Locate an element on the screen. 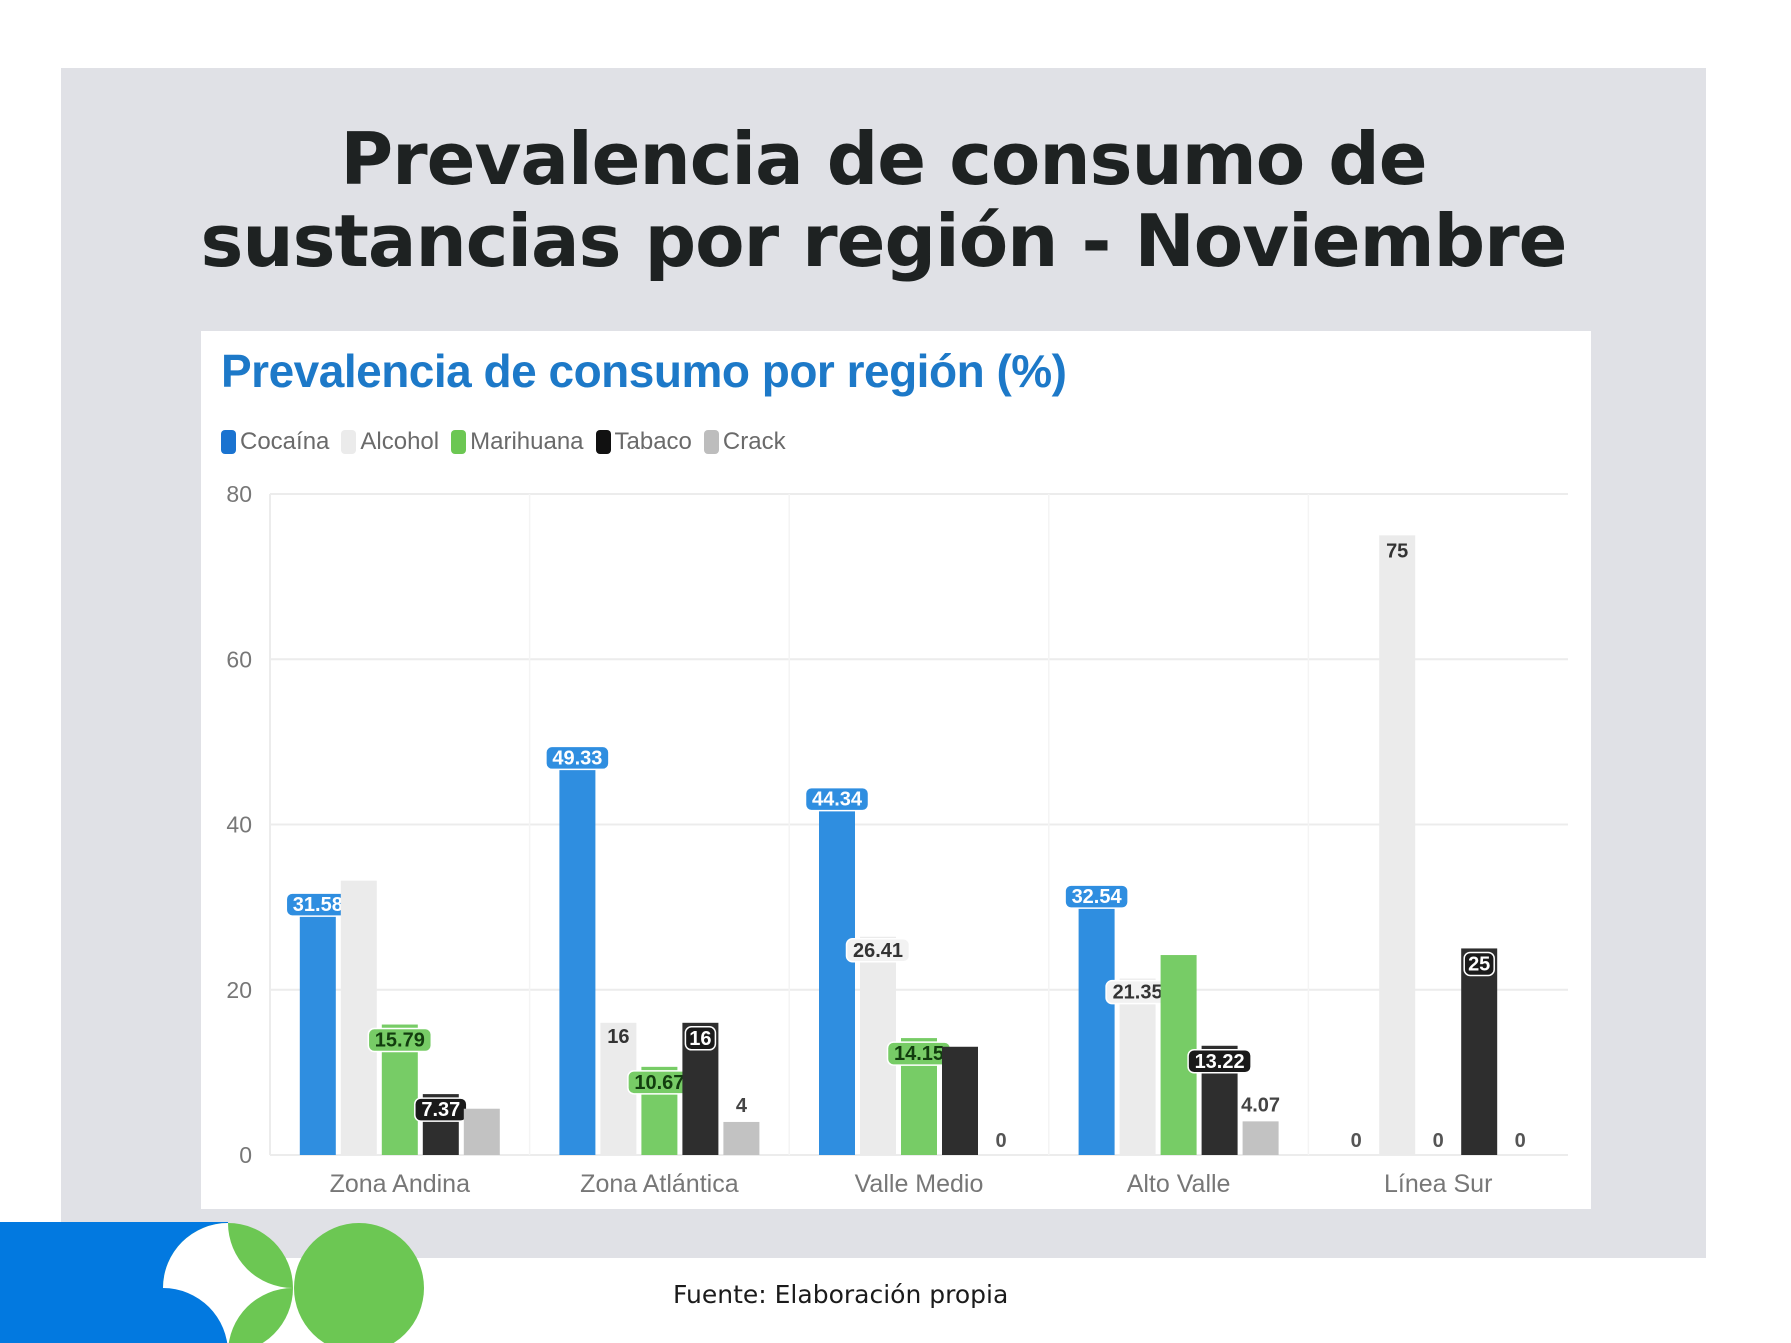 The height and width of the screenshot is (1343, 1791). data-label: 4.07 is located at coordinates (1260, 1105).